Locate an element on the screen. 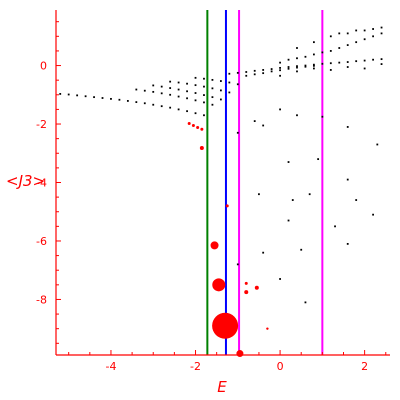 This screenshot has width=400, height=400. y-tick-label: -8 is located at coordinates (41, 299).